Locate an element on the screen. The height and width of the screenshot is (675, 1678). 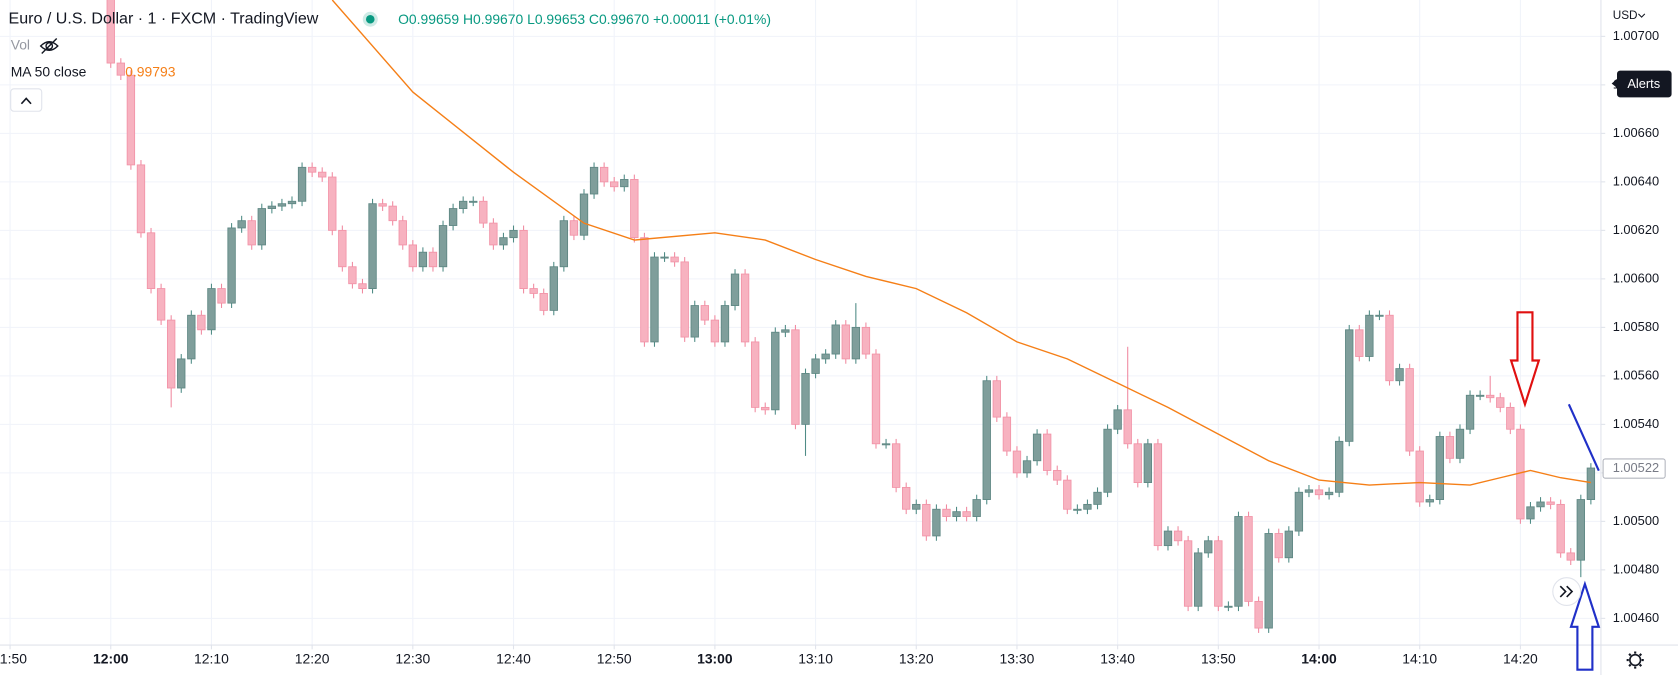
last-price-tag: 1.00522 is located at coordinates (1634, 468).